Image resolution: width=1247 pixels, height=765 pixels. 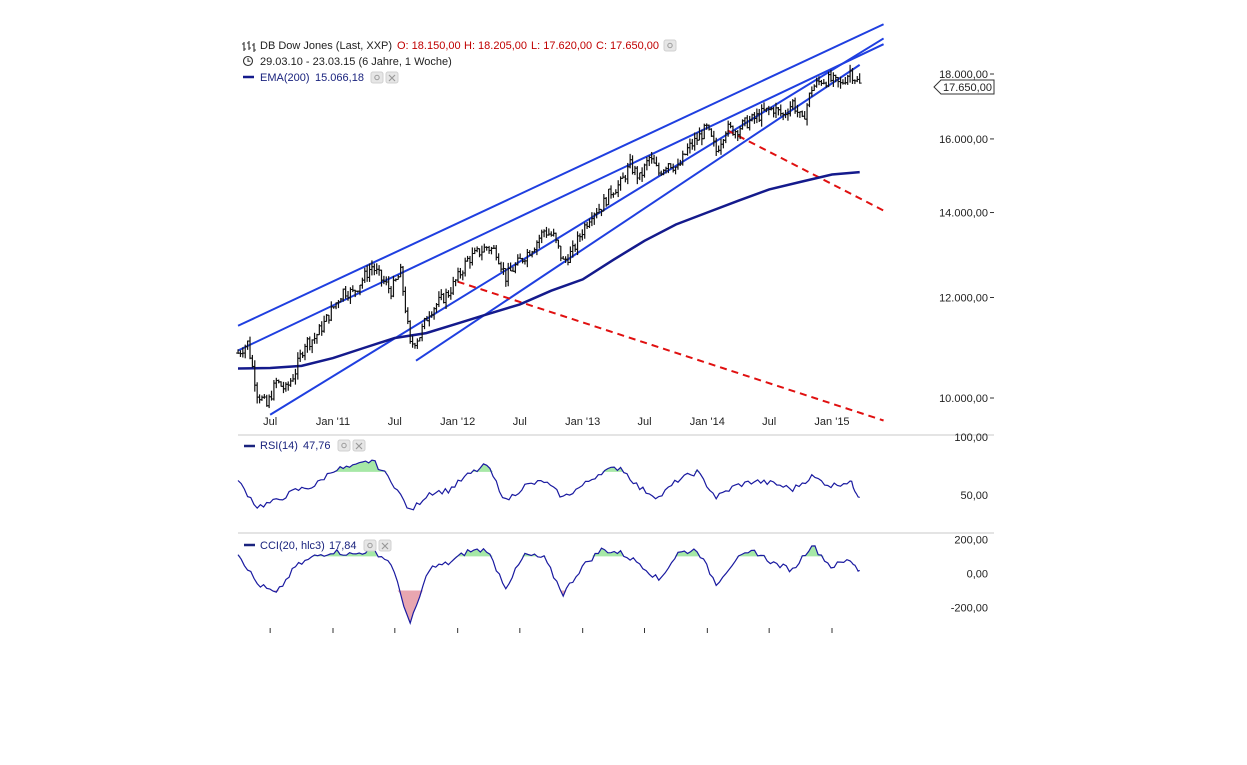 I want to click on oversold-area, so click(x=549, y=607).